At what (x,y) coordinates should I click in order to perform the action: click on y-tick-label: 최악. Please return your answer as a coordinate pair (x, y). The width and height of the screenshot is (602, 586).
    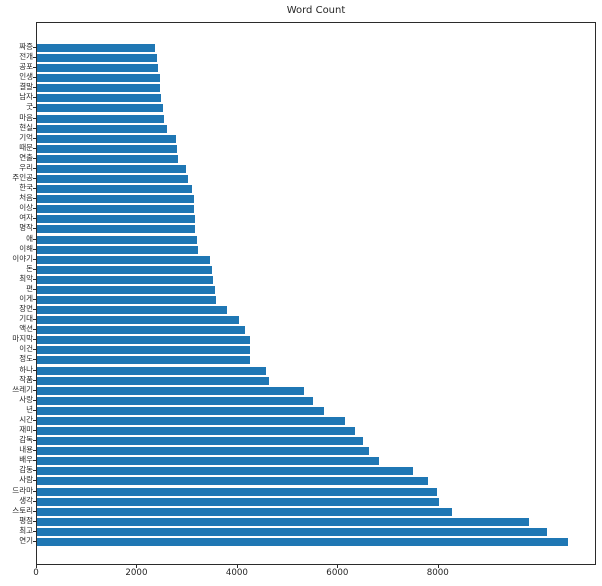
    Looking at the image, I should click on (26, 278).